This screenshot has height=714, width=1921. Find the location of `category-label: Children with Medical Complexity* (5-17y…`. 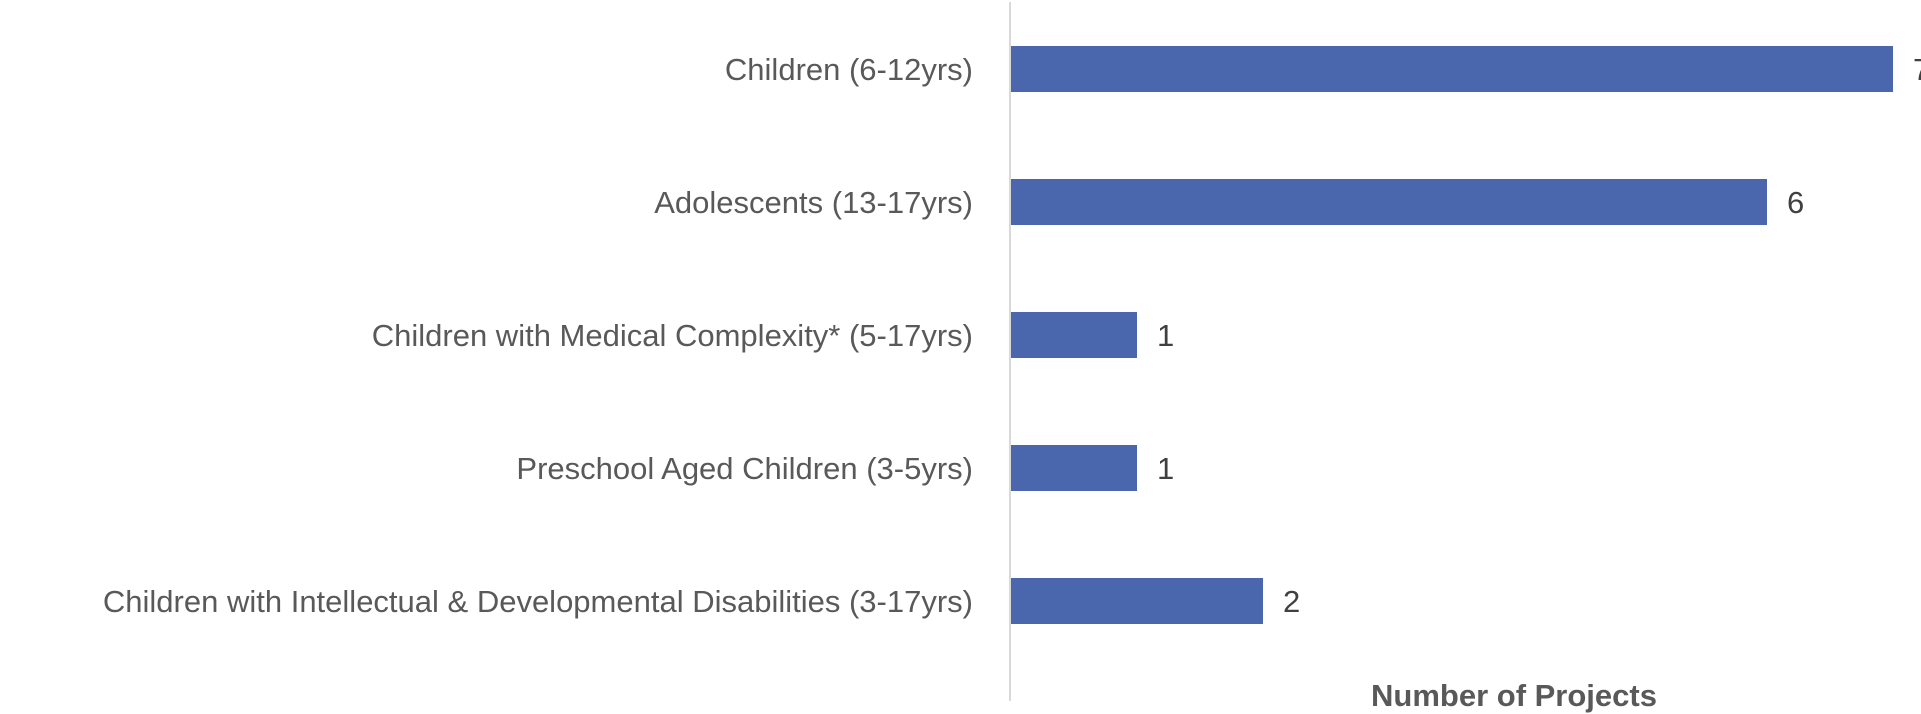

category-label: Children with Medical Complexity* (5-17y… is located at coordinates (672, 335).